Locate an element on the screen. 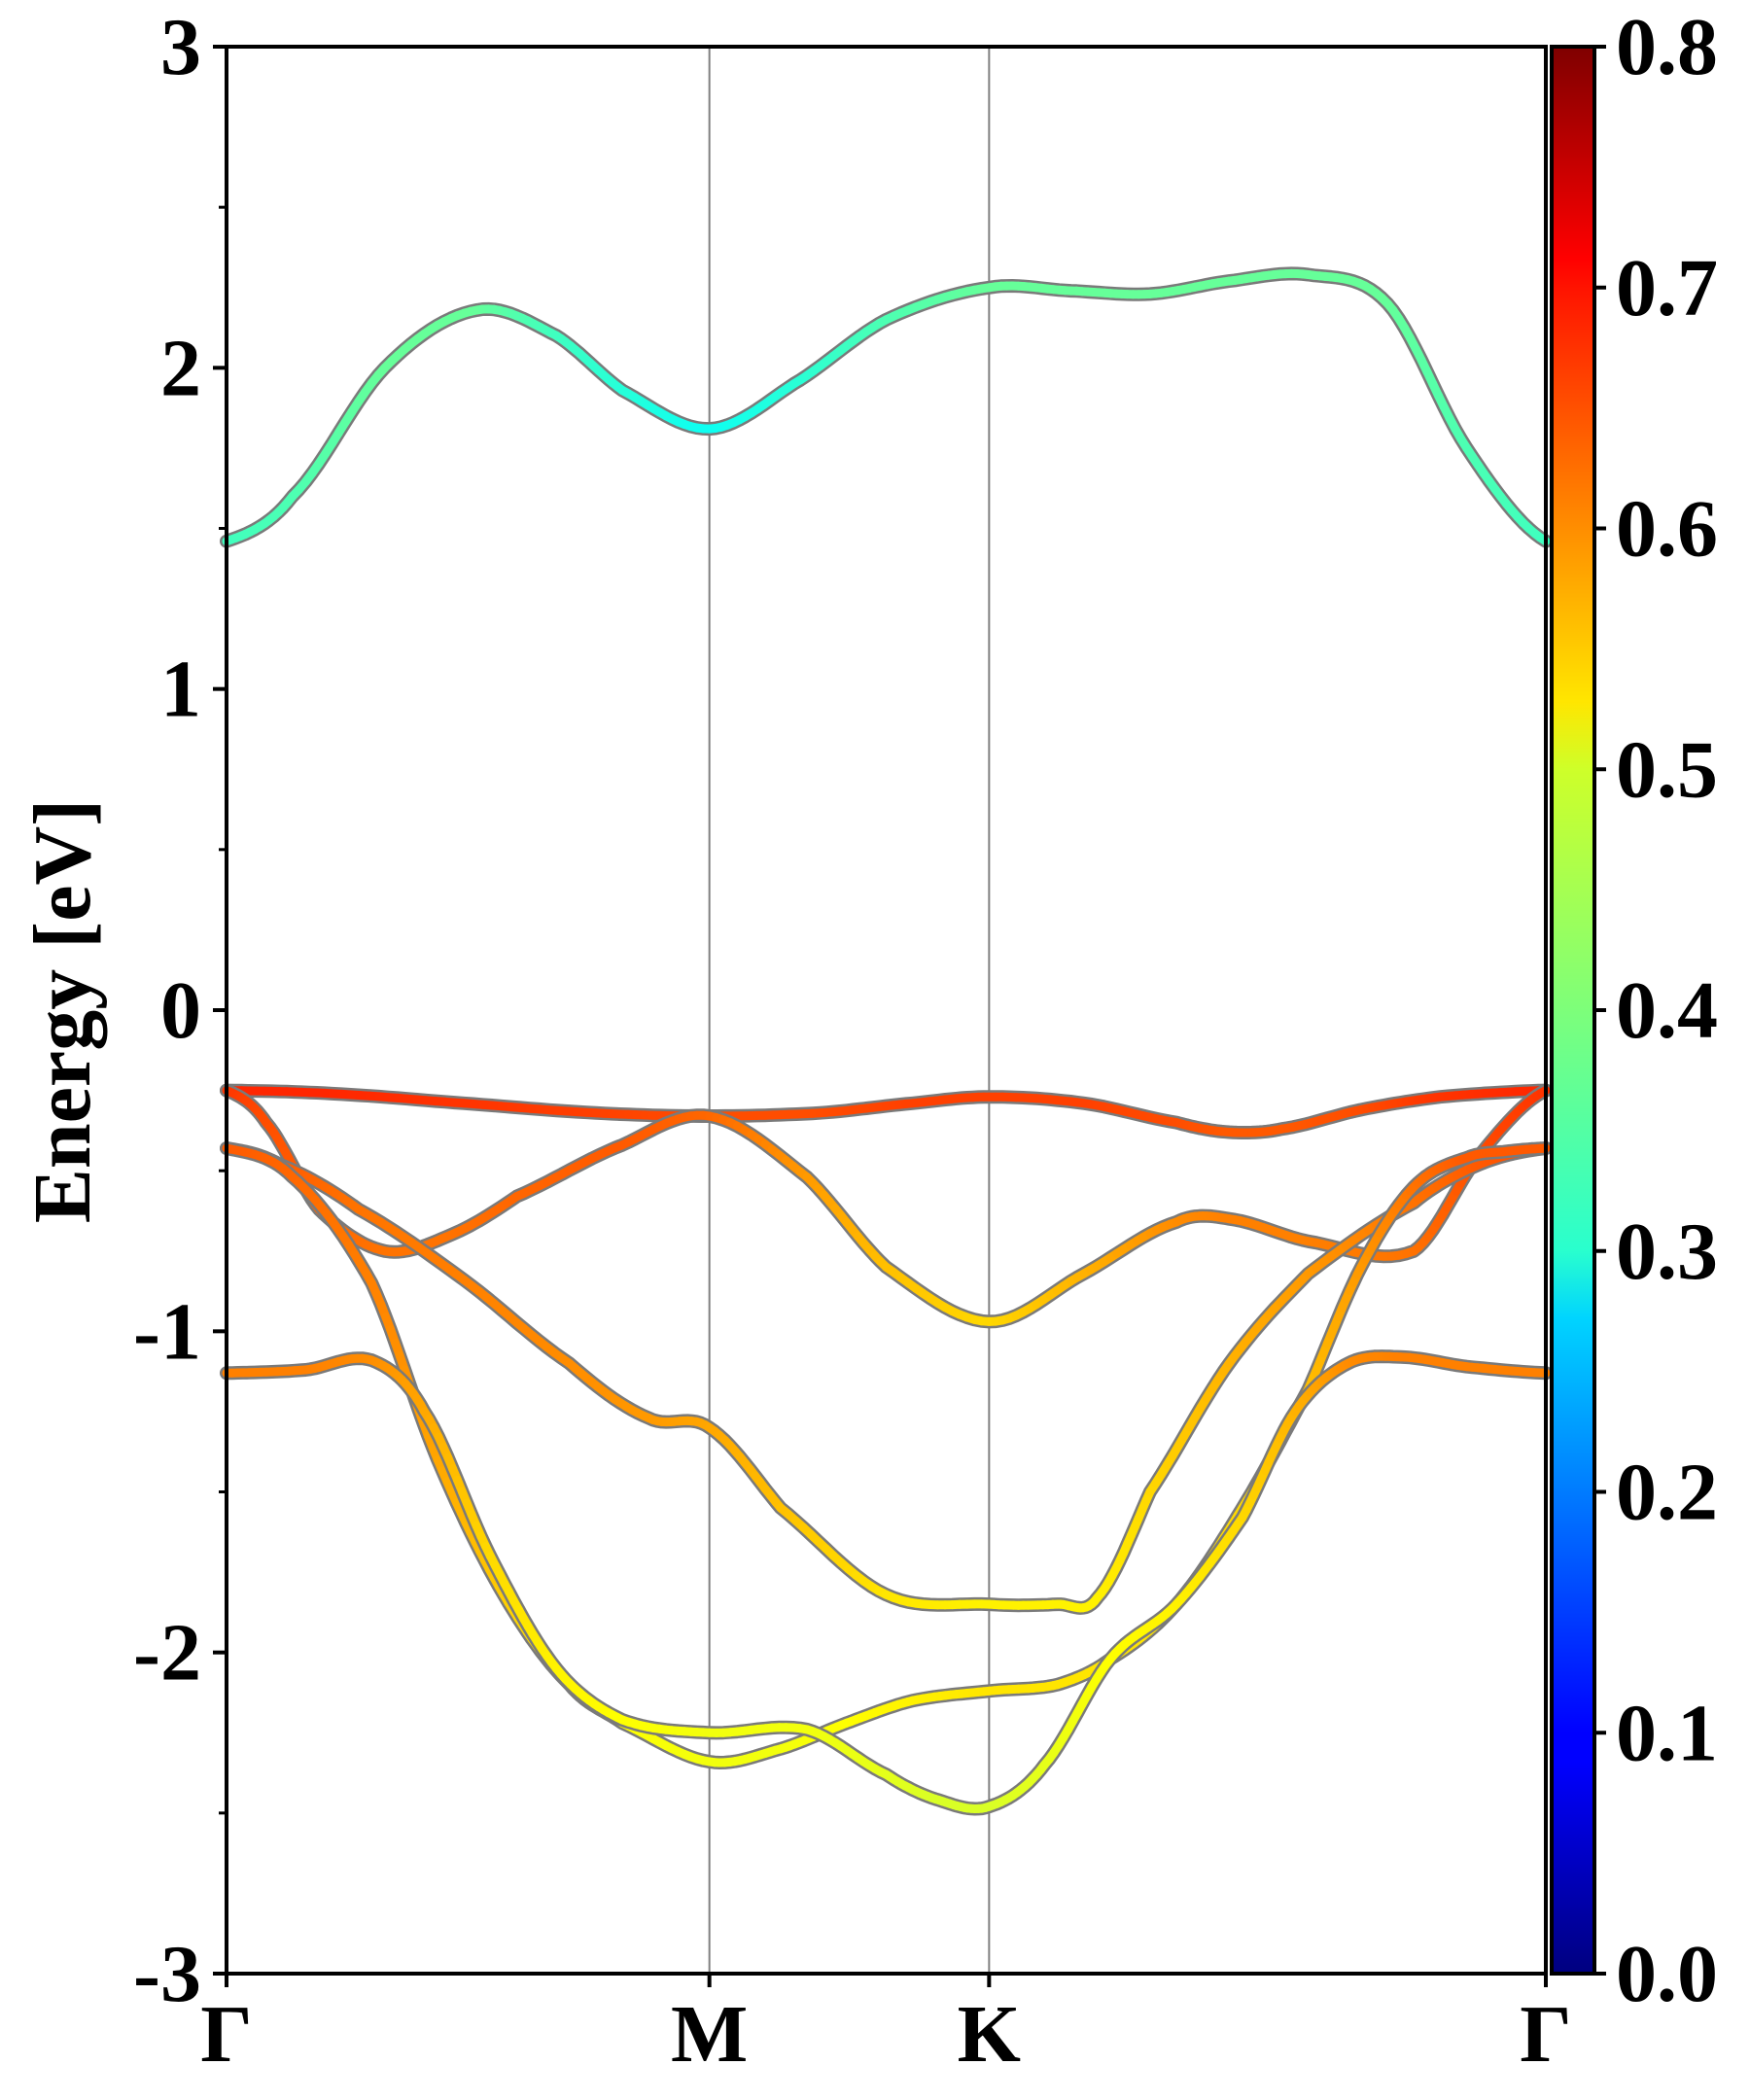 Image resolution: width=1750 pixels, height=2100 pixels. y-tick-label: -1 is located at coordinates (167, 1331).